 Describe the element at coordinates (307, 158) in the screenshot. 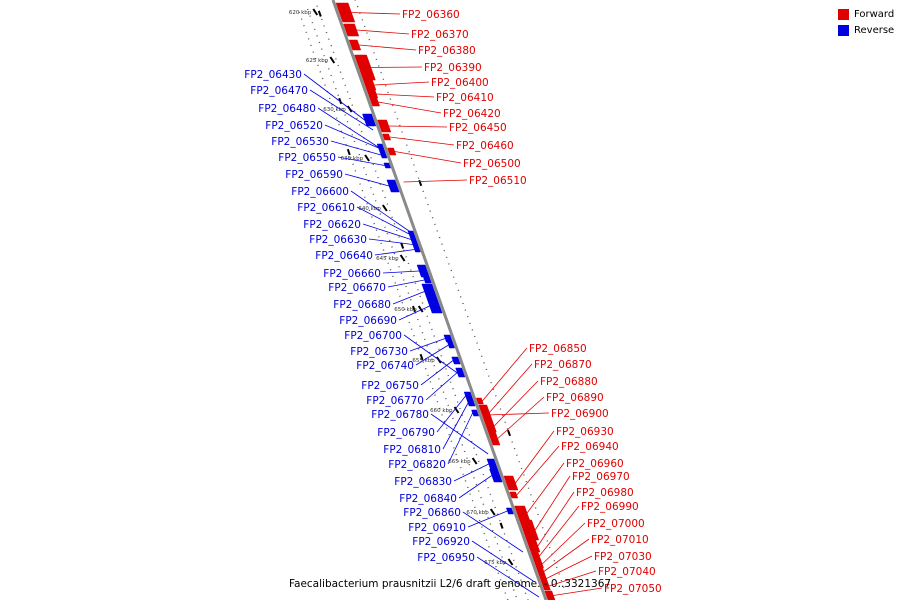

I see `reverse-gene-label: FP2_06550` at that location.